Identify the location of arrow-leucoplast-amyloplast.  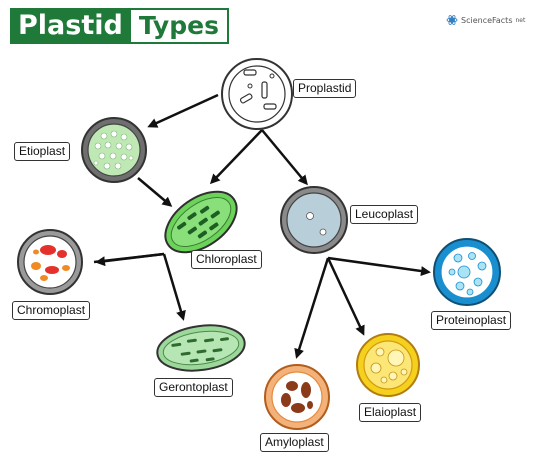
(312, 308).